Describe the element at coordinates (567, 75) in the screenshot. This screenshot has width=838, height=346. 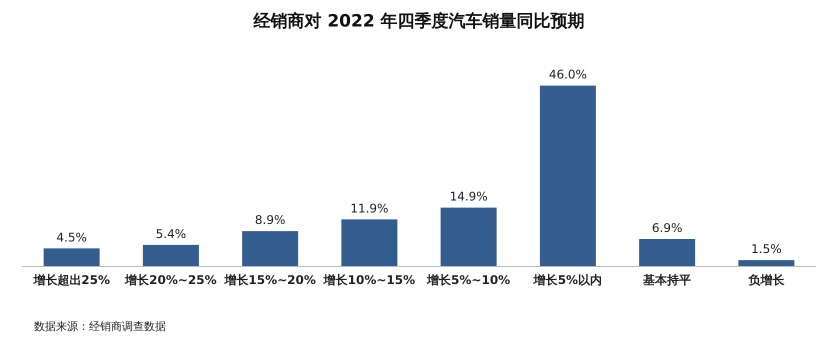
I see `data-label: 46.0%` at that location.